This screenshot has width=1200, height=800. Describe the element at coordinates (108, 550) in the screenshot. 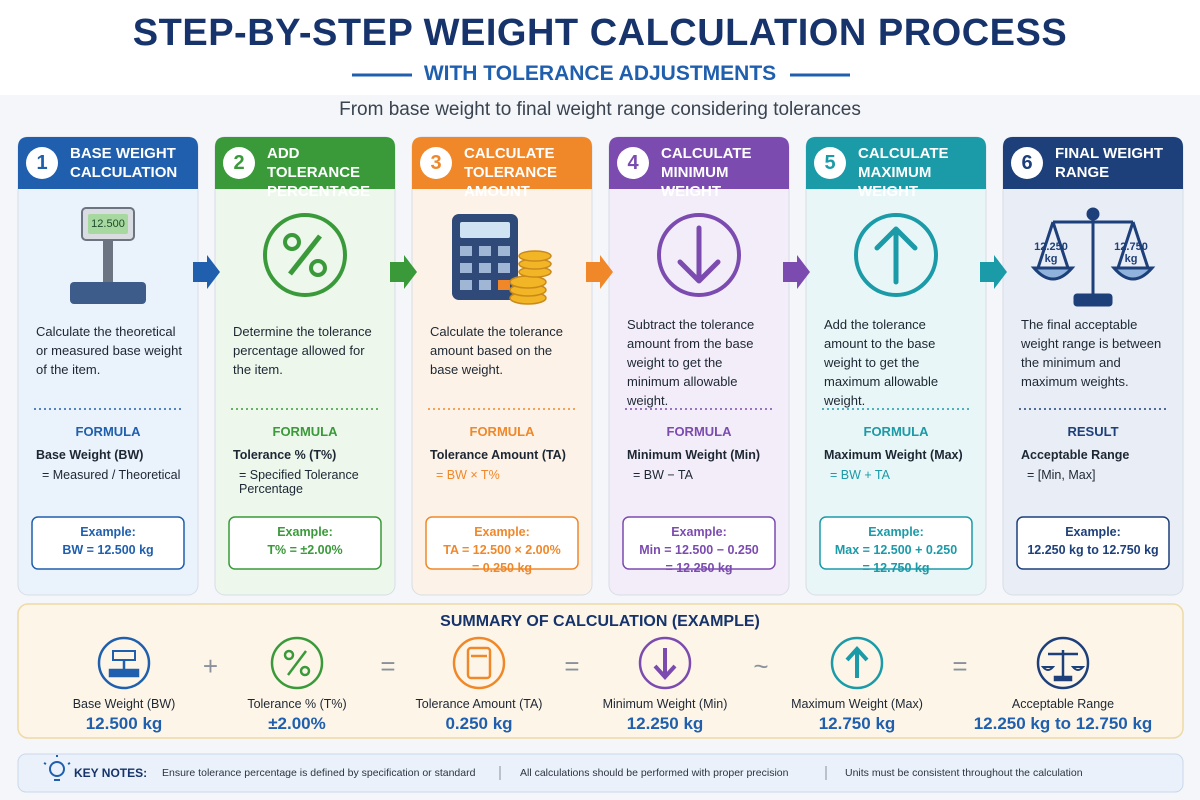

I see `example-line: BW = 12.500 kg` at that location.